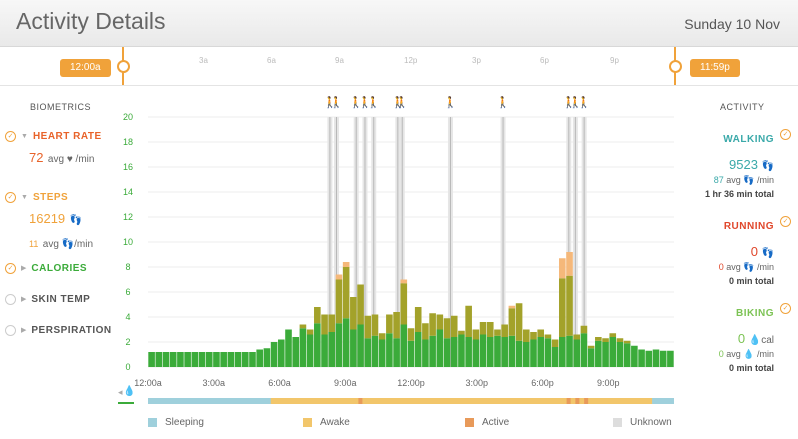 The width and height of the screenshot is (798, 439). What do you see at coordinates (129, 390) in the screenshot?
I see `drop-icon: 💧` at bounding box center [129, 390].